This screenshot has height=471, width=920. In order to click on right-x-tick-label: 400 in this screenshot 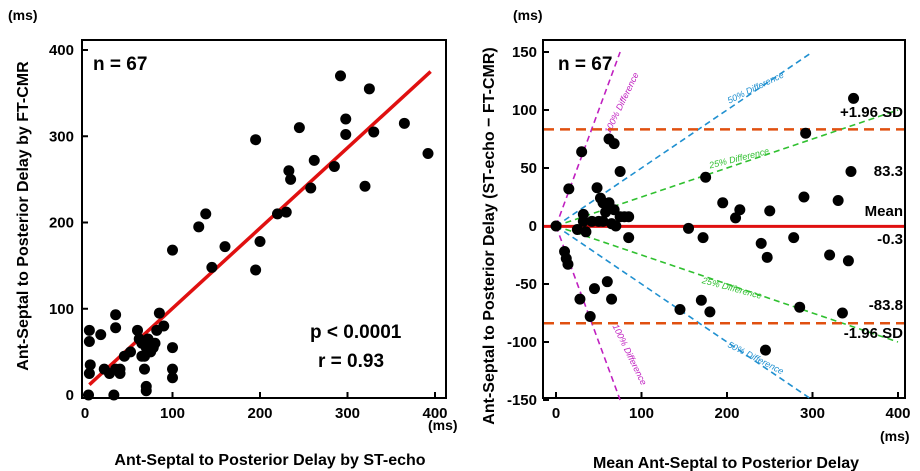, I will do `click(897, 413)`.